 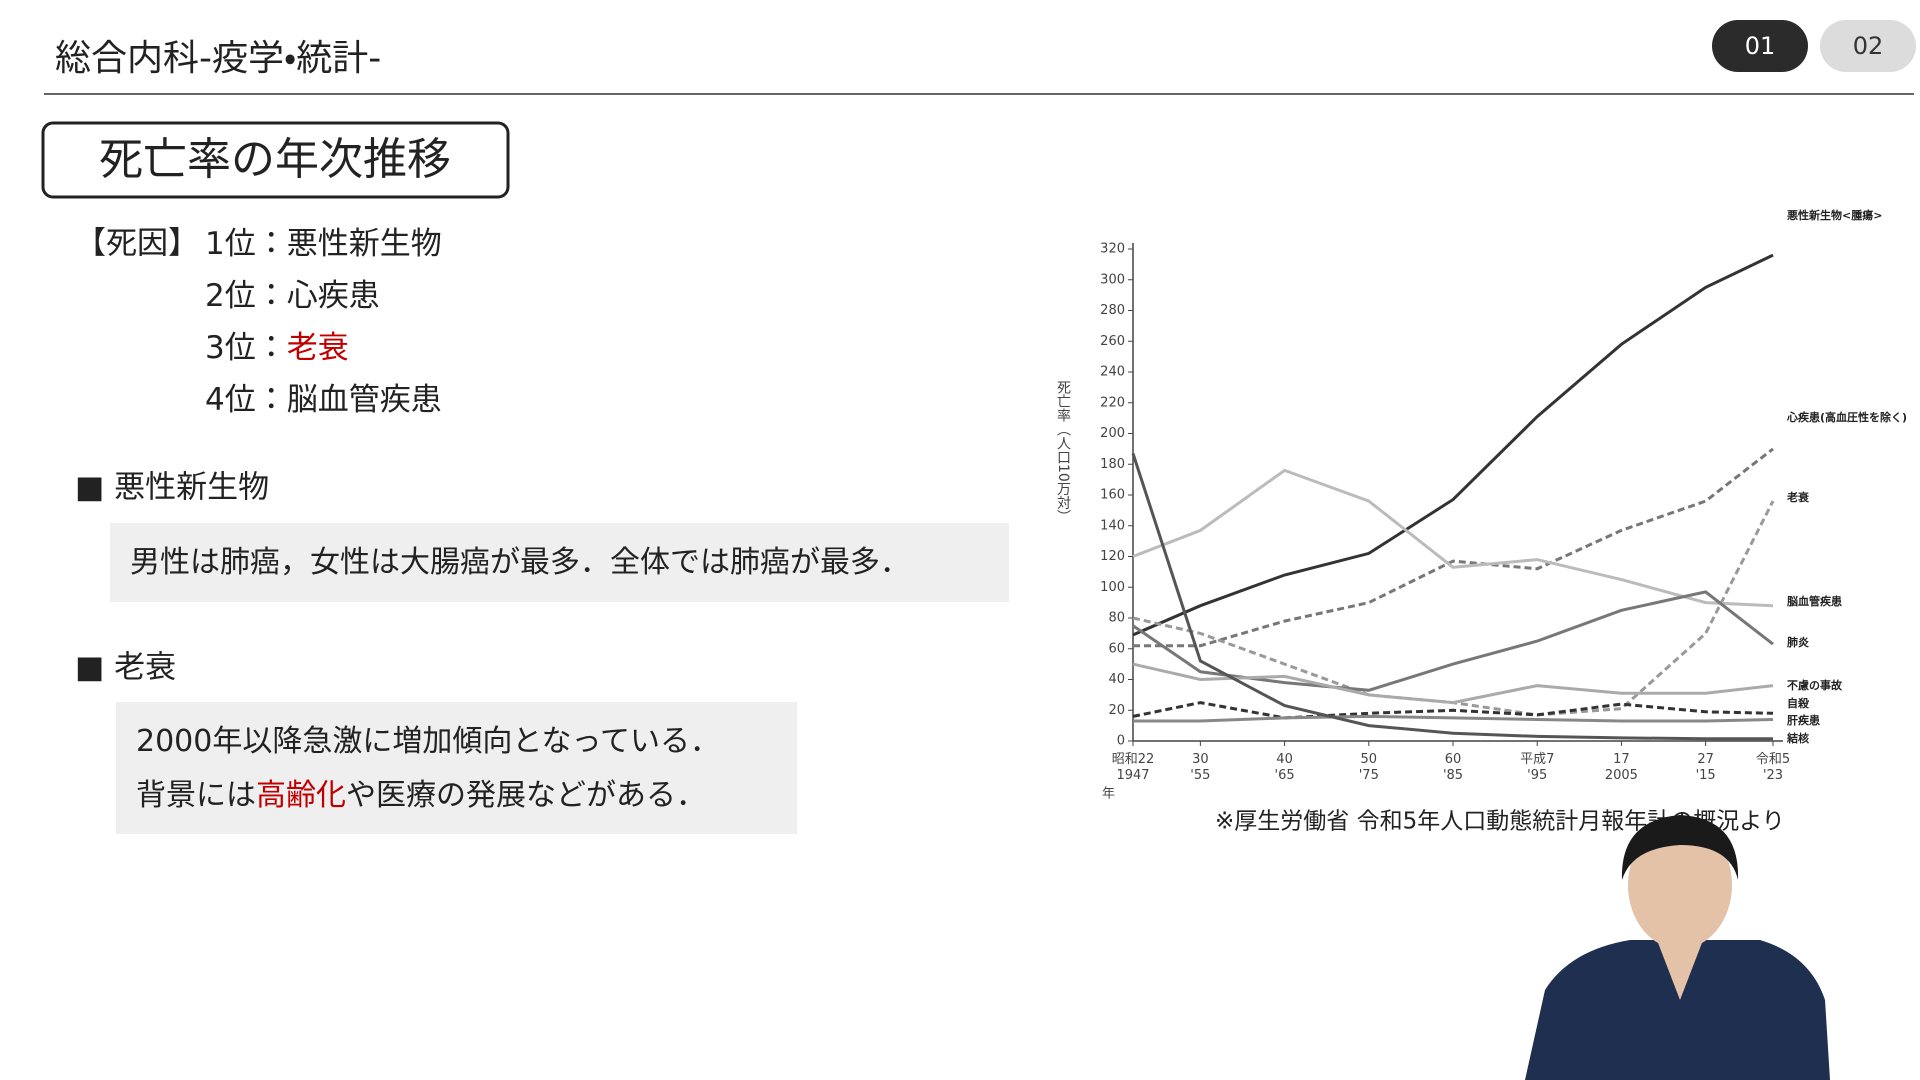 What do you see at coordinates (364, 400) in the screenshot?
I see `cause-name: 脳血管疾患` at bounding box center [364, 400].